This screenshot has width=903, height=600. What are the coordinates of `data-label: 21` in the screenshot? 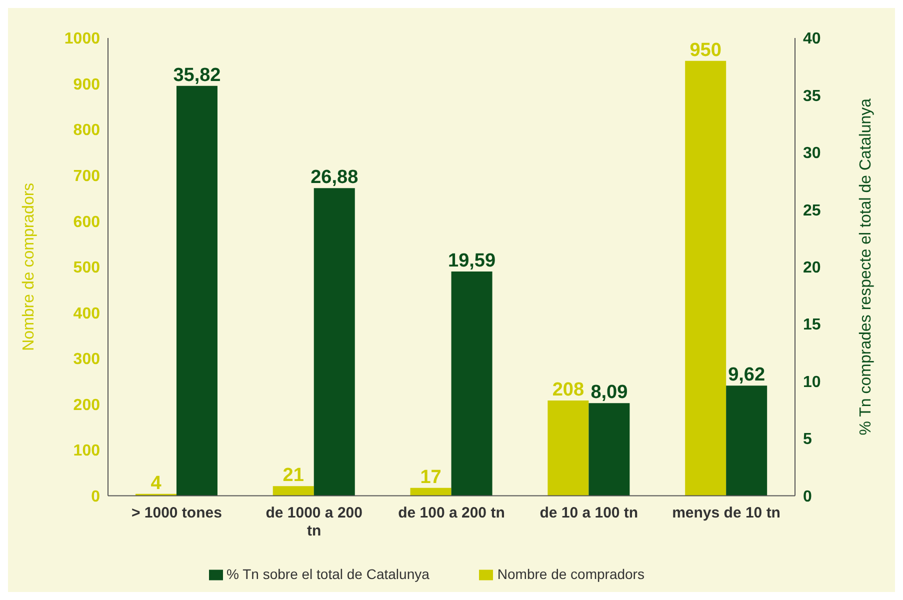 It's located at (293, 475).